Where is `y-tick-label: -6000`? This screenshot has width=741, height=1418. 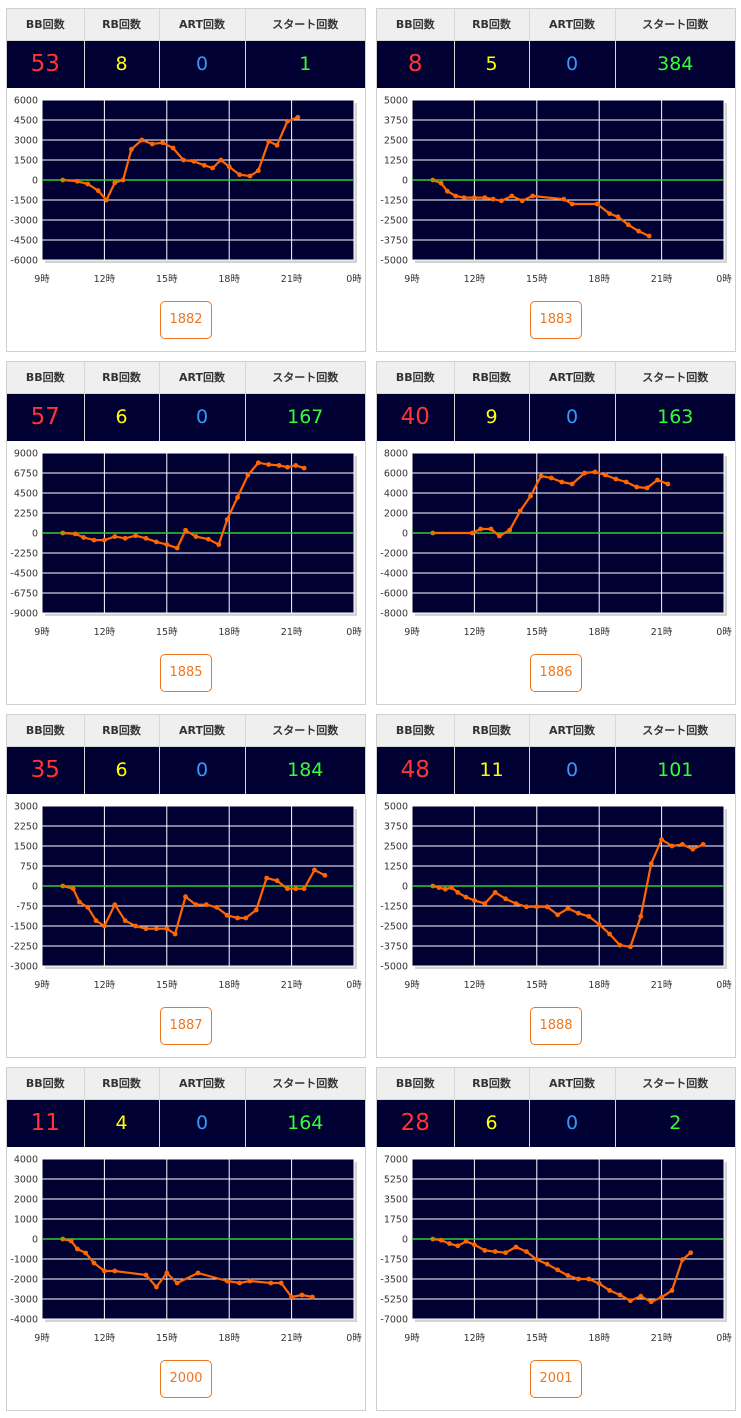 y-tick-label: -6000 is located at coordinates (394, 594).